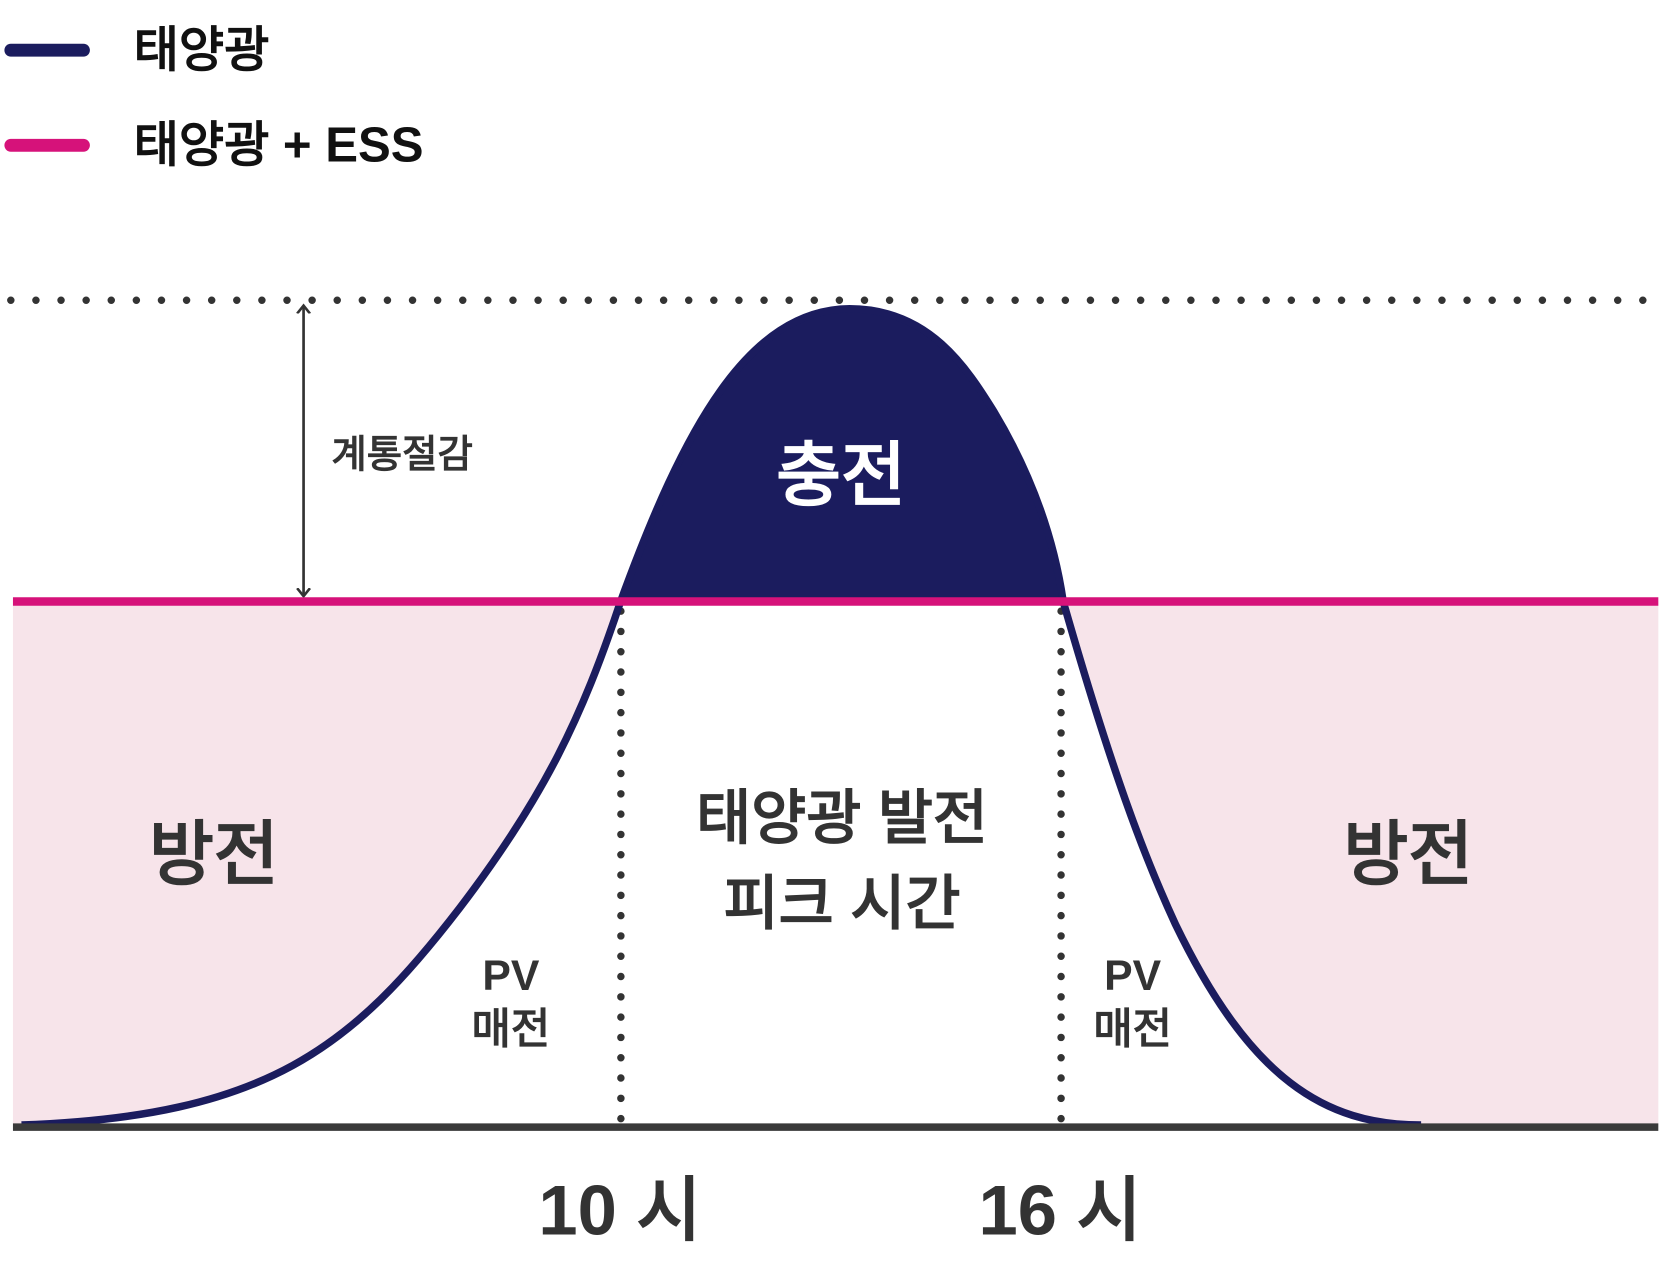 The width and height of the screenshot is (1667, 1265). What do you see at coordinates (402, 454) in the screenshot?
I see `annotation: 계통절감` at bounding box center [402, 454].